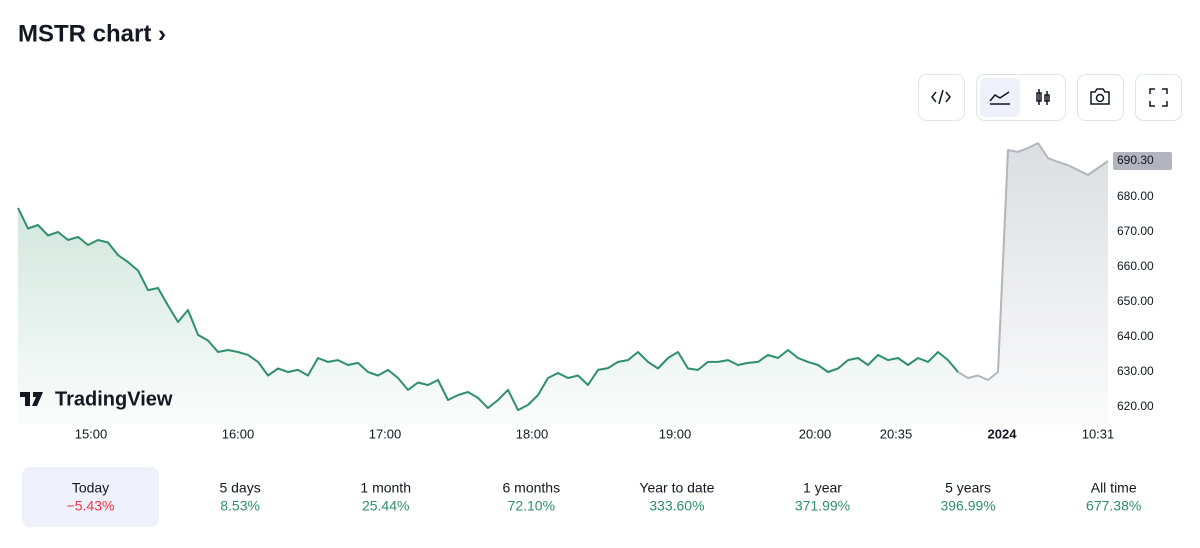 The width and height of the screenshot is (1200, 548). Describe the element at coordinates (238, 433) in the screenshot. I see `x-tick-label: 16:00` at that location.